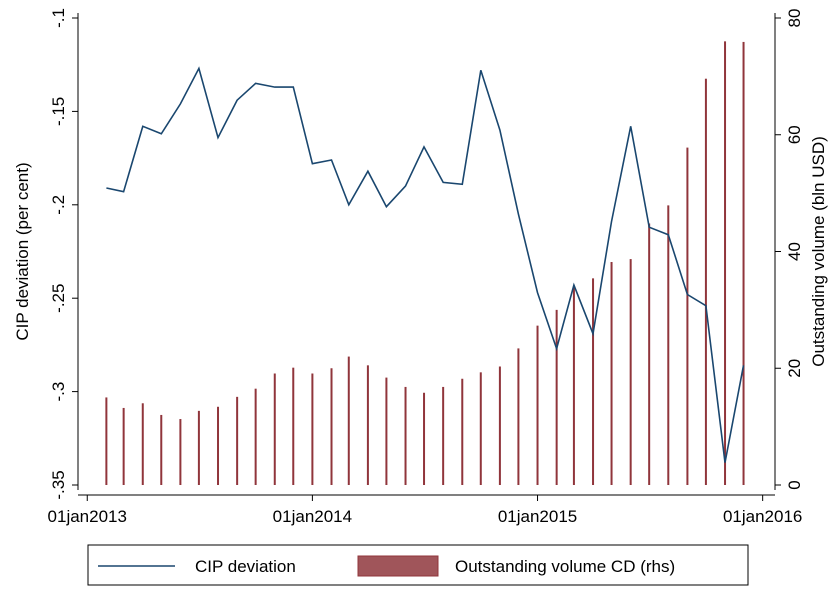 This screenshot has width=833, height=590. Describe the element at coordinates (312, 516) in the screenshot. I see `x-tick-label: 01jan2014` at that location.